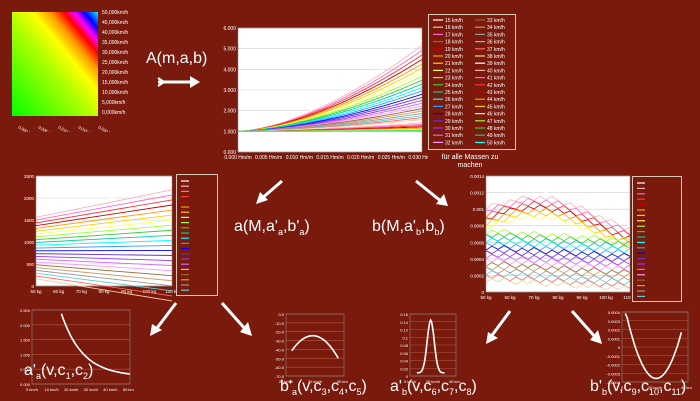  Describe the element at coordinates (110, 389) in the screenshot. I see `xtick-label: 40 km/h` at that location.